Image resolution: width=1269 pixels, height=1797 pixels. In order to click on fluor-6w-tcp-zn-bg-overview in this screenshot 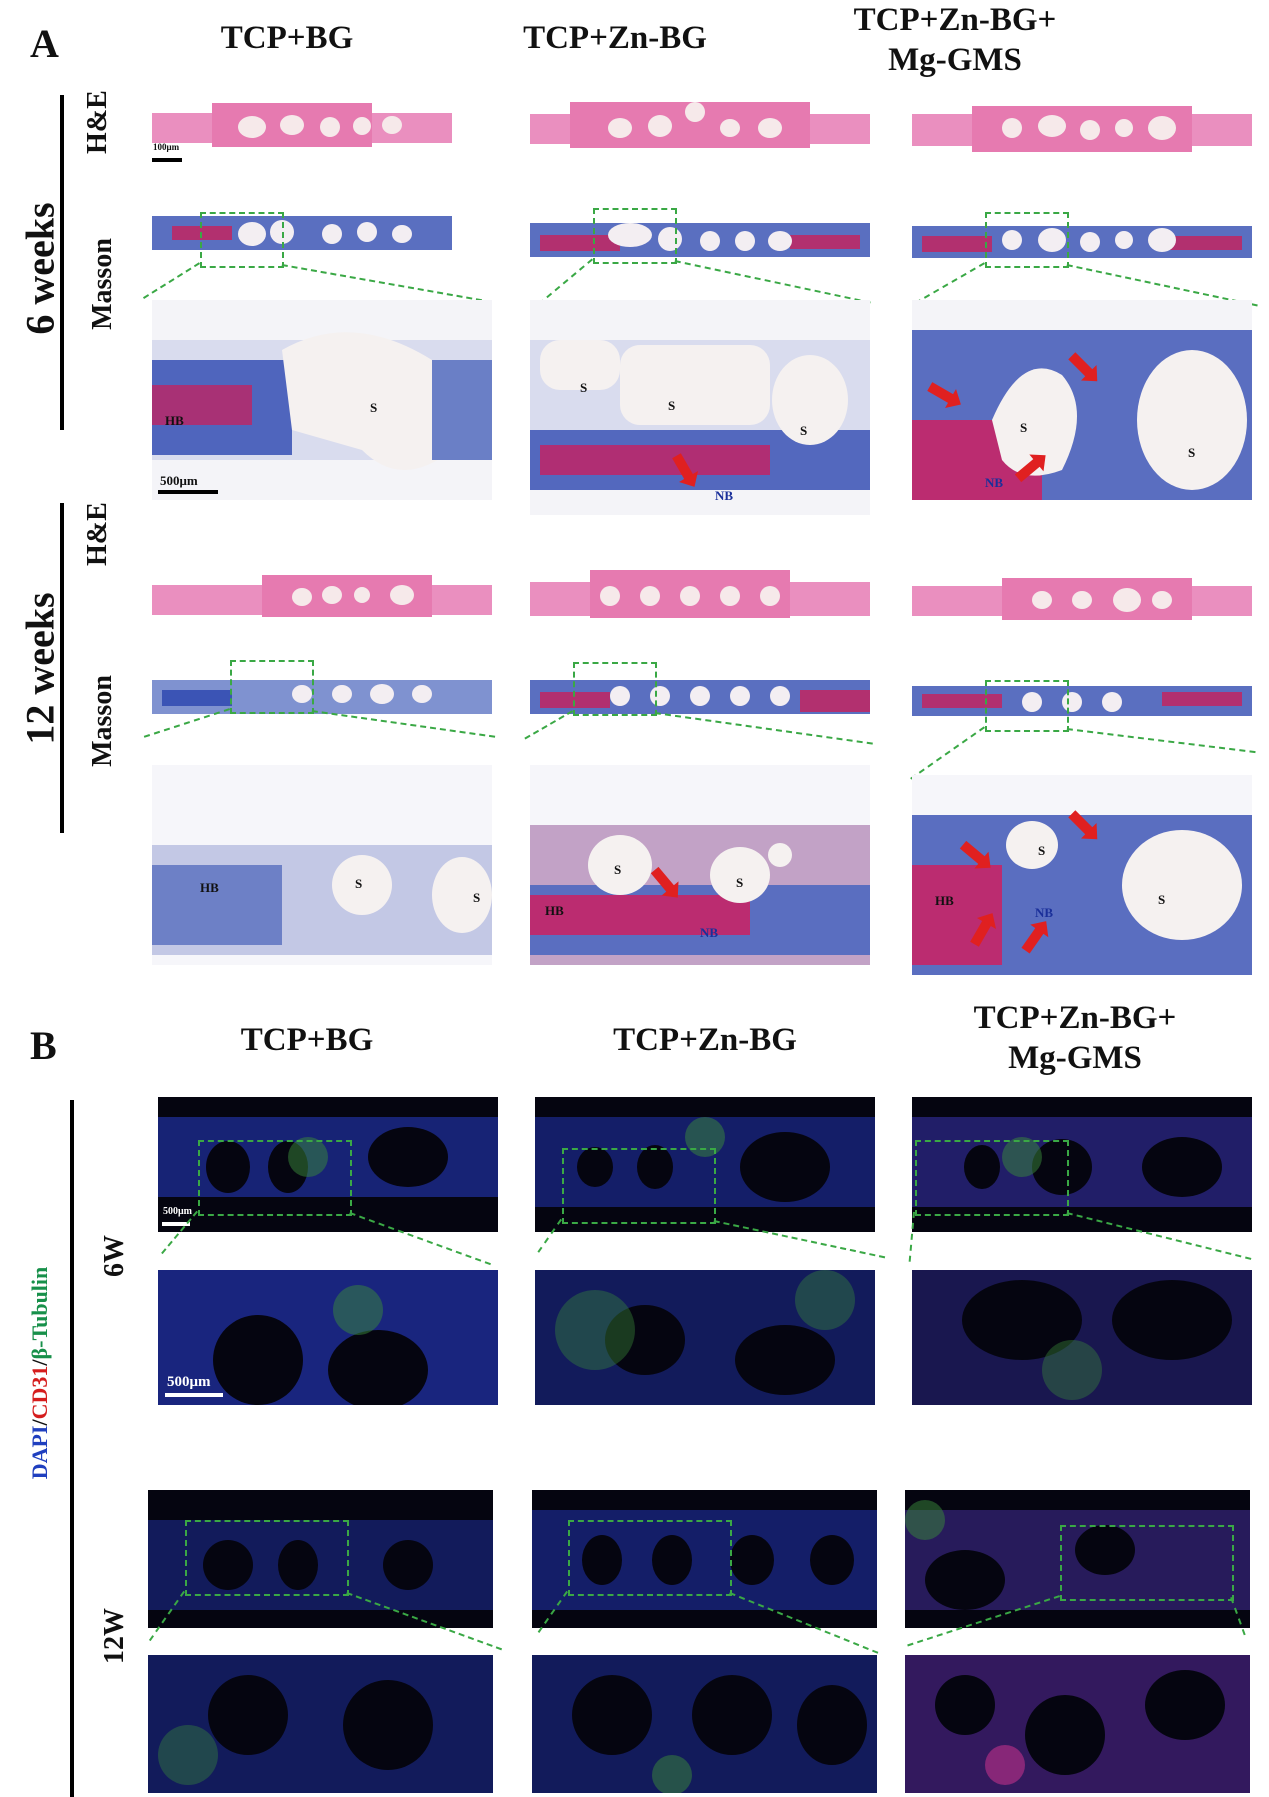, I will do `click(705, 1164)`.